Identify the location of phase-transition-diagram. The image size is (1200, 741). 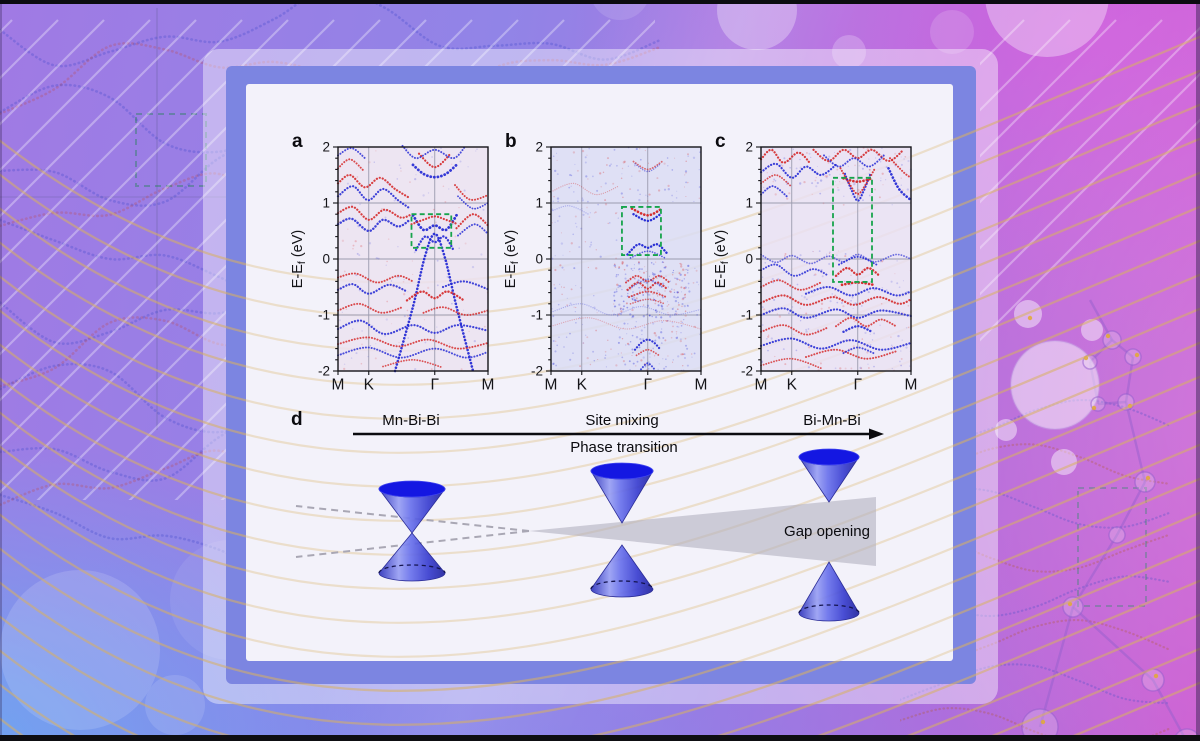
(589, 525).